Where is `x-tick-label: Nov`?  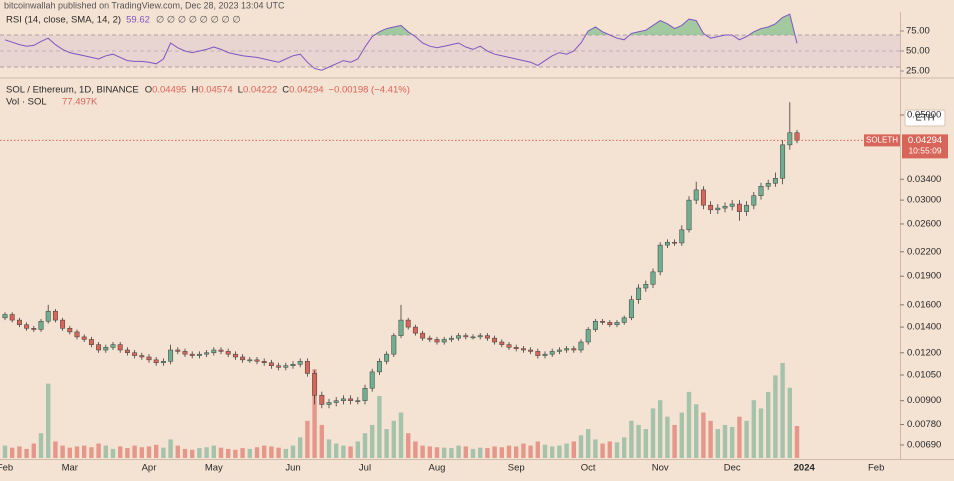
x-tick-label: Nov is located at coordinates (660, 468).